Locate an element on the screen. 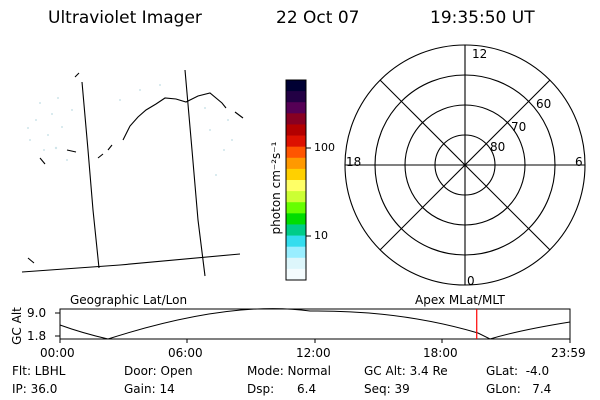 The image size is (600, 400). longitude-line-right is located at coordinates (195, 173).